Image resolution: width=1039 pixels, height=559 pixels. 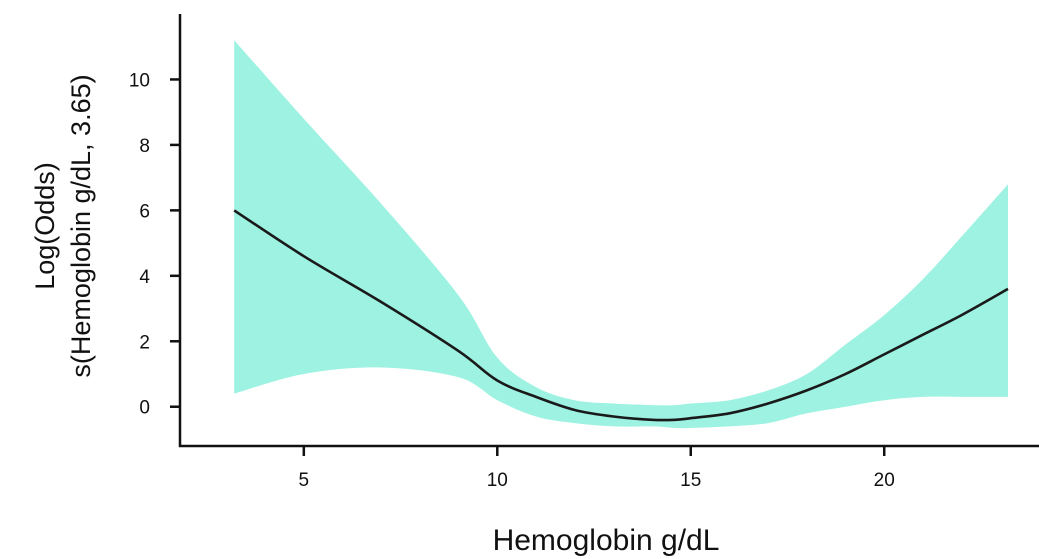 I want to click on y-axis-title-line2: s(Hemoglobin g/dL, 3.65), so click(x=81, y=225).